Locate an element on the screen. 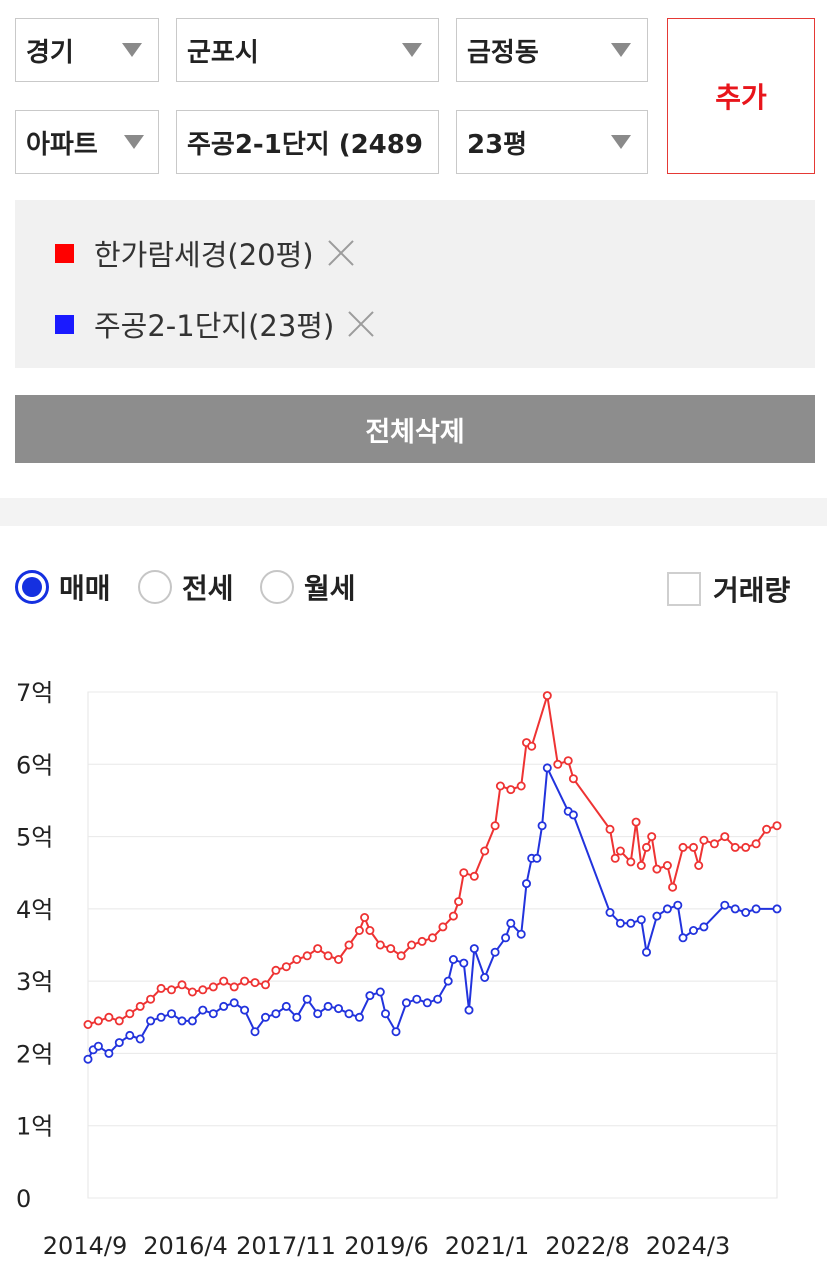  radio-selected-icon is located at coordinates (32, 587).